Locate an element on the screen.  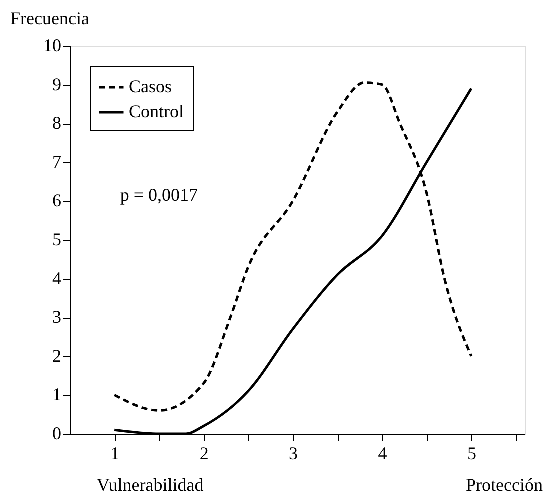
x-tick-label: 1 is located at coordinates (115, 454).